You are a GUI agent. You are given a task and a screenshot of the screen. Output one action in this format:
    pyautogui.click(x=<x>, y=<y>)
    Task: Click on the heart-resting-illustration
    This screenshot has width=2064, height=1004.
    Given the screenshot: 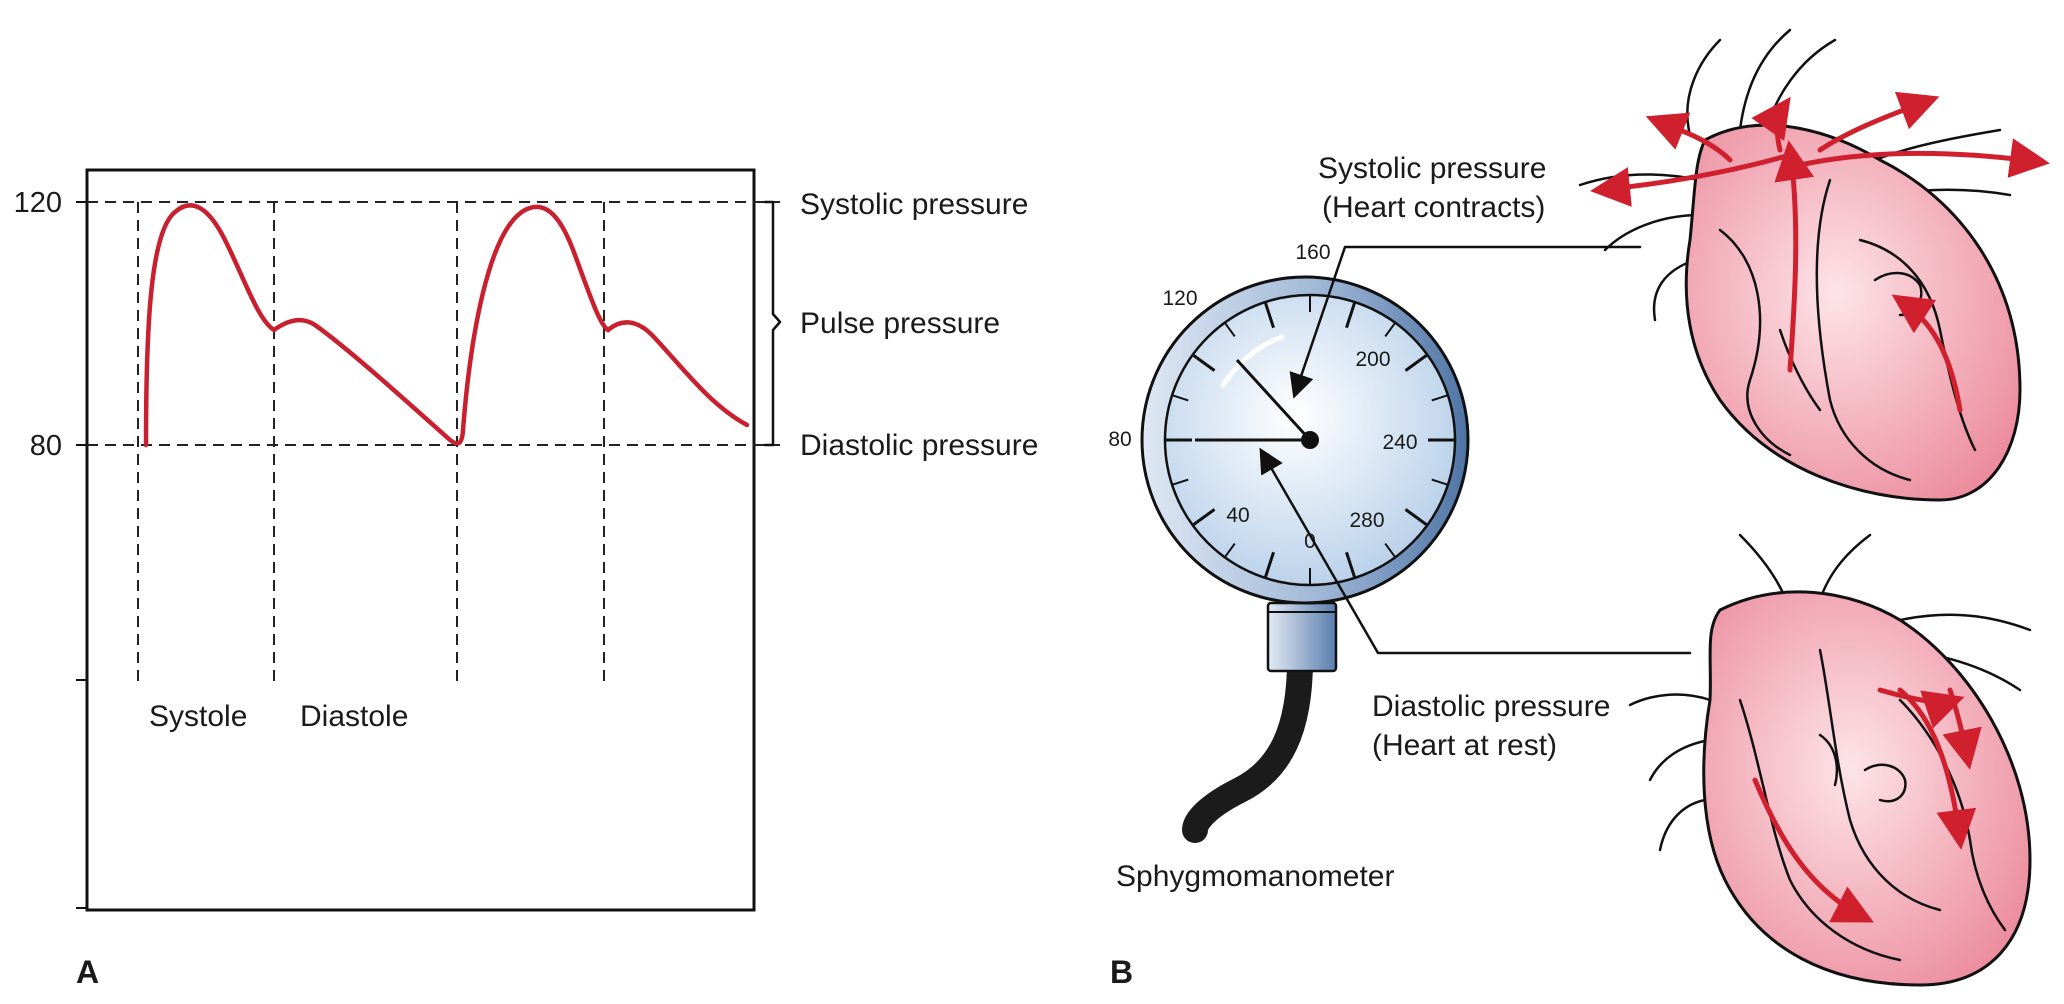 What is the action you would take?
    pyautogui.click(x=1830, y=760)
    